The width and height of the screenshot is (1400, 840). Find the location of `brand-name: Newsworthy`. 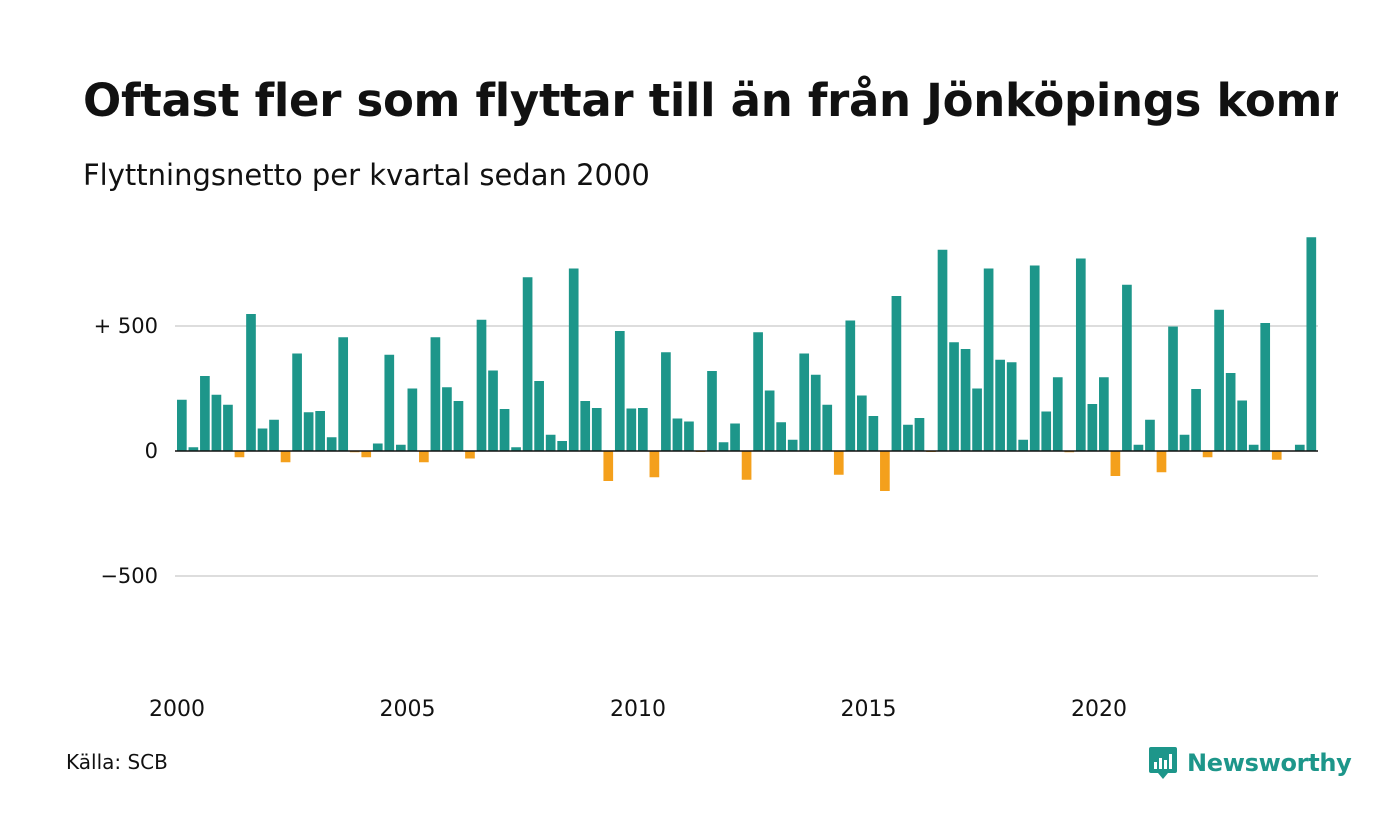

brand-name: Newsworthy is located at coordinates (1269, 763).